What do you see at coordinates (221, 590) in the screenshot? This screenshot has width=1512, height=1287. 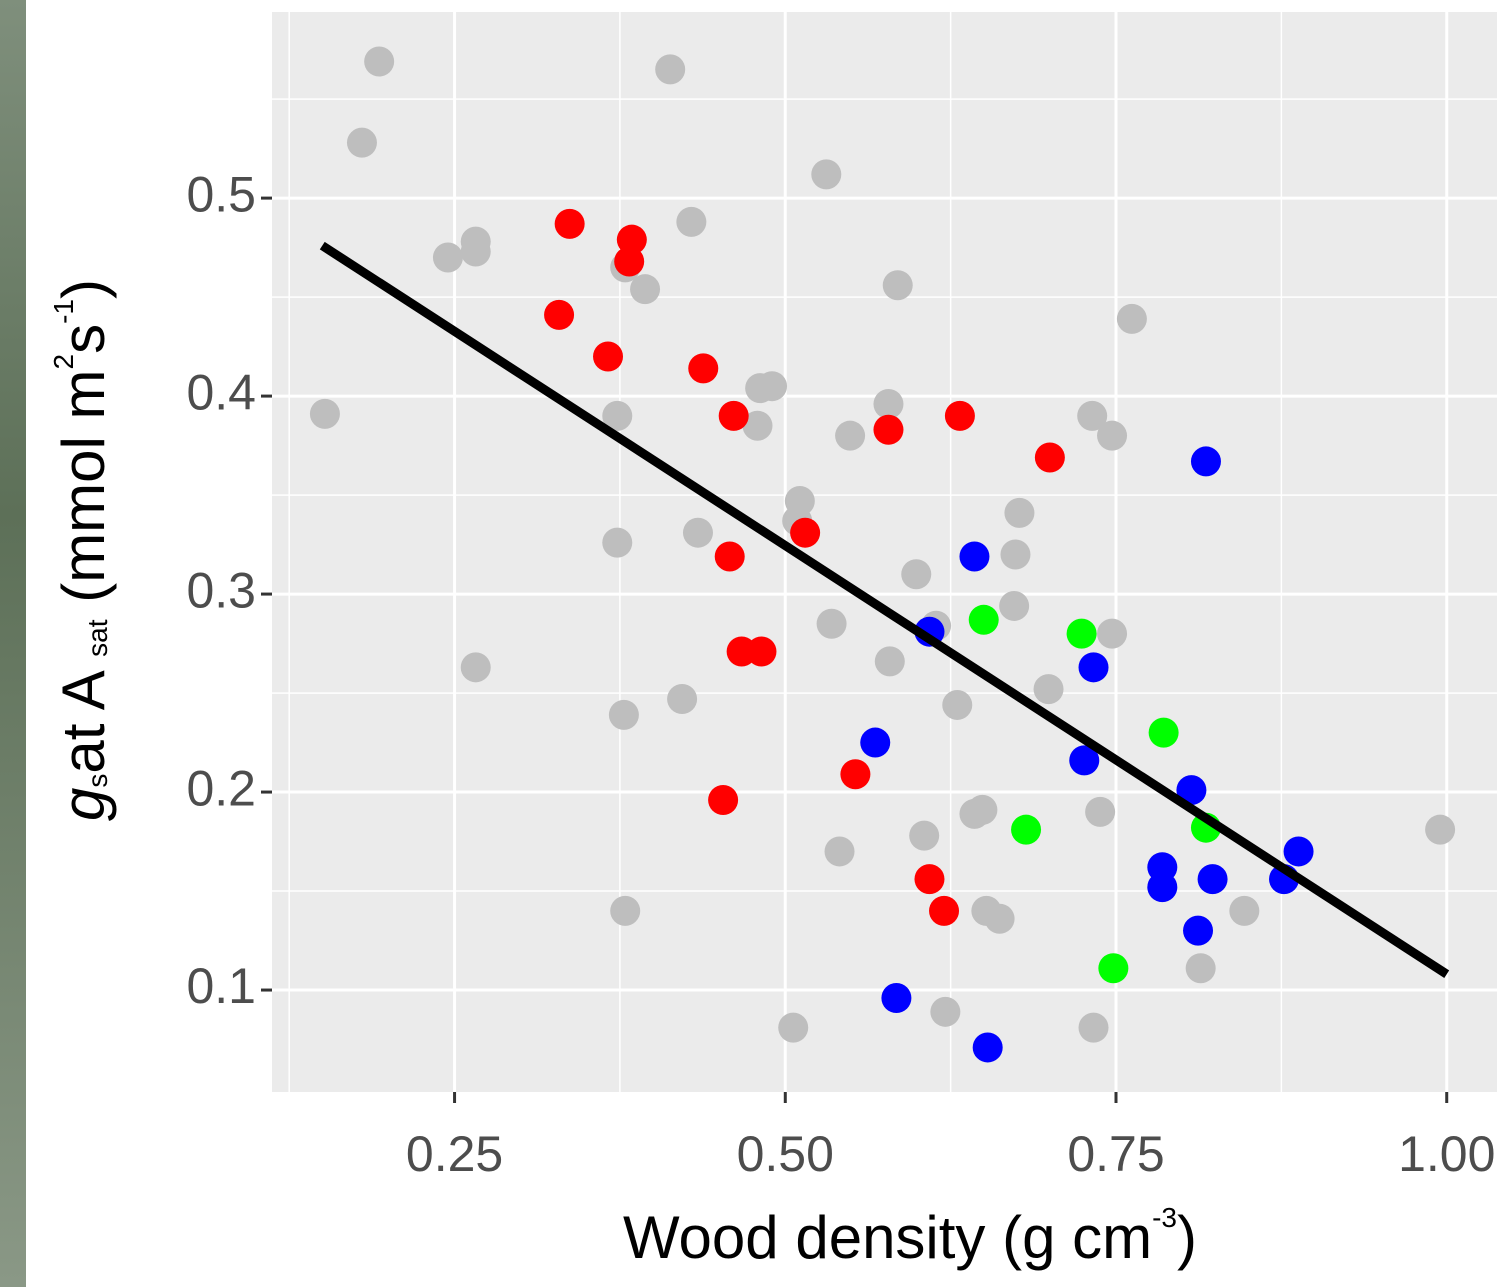 I see `y-tick-label: 0.3` at bounding box center [221, 590].